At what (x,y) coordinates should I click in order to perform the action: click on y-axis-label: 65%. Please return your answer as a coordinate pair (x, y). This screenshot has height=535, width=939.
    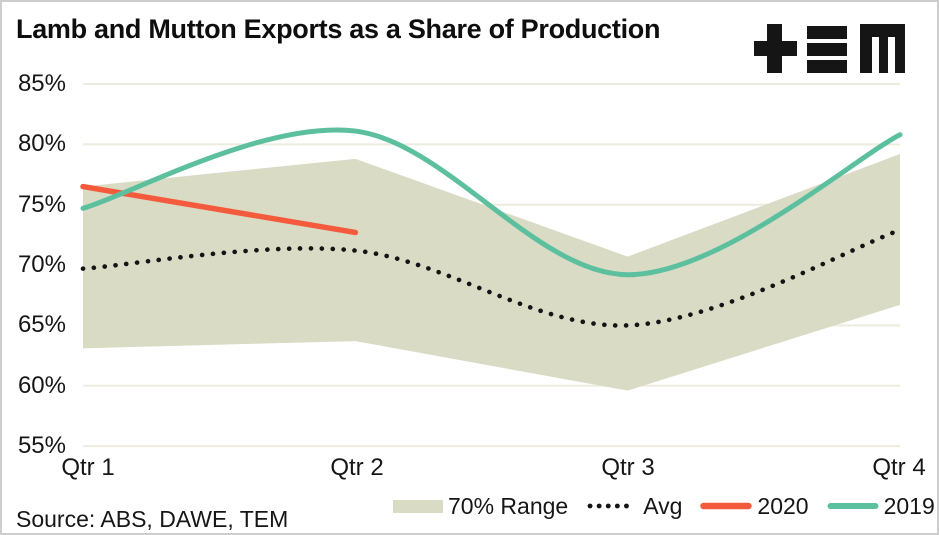
    Looking at the image, I should click on (41, 324).